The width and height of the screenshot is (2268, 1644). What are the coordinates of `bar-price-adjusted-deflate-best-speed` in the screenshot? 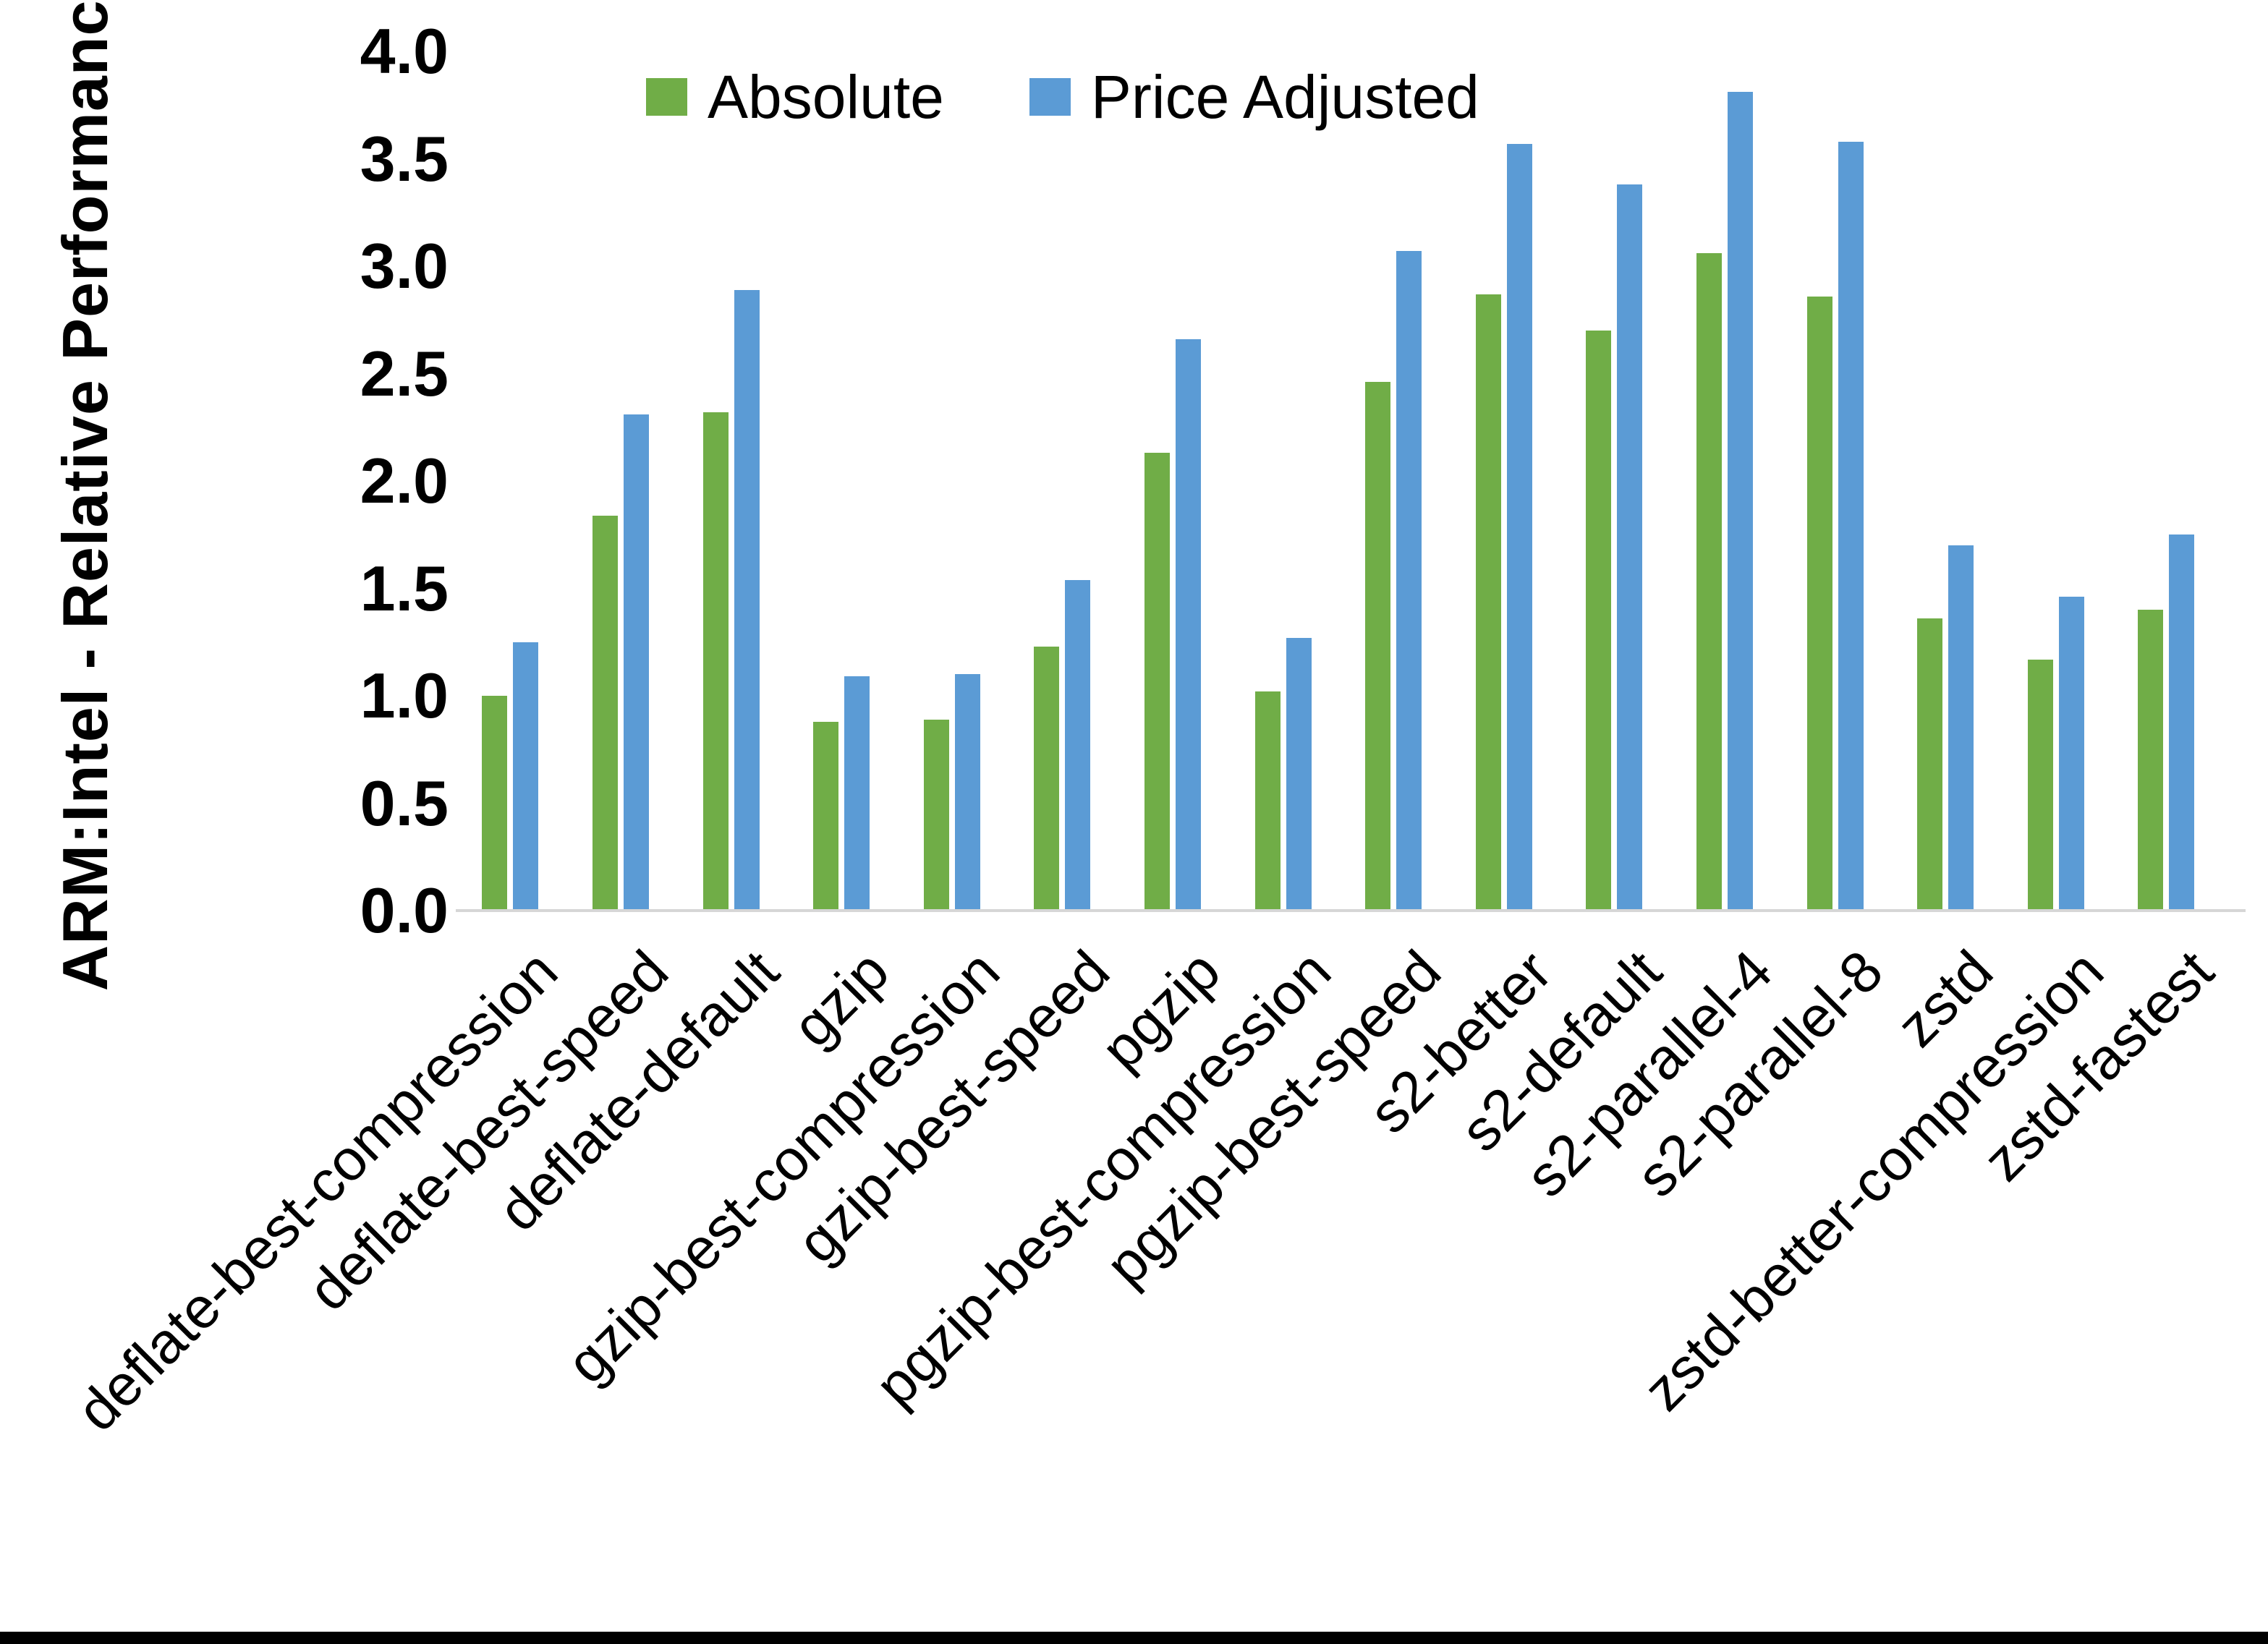 It's located at (636, 662).